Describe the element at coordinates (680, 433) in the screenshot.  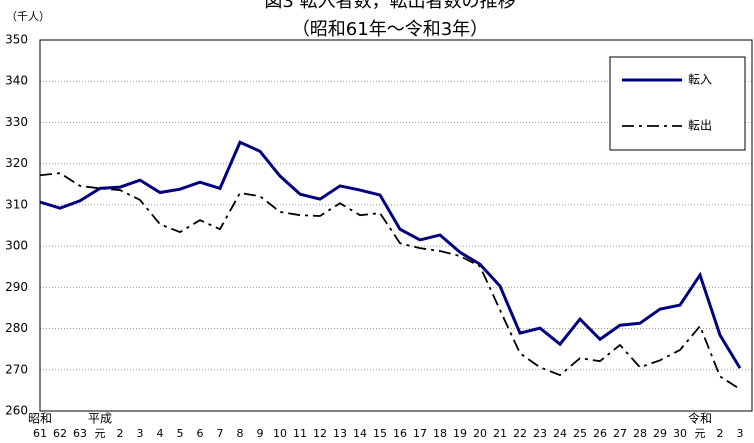
I see `x-tick-label: 30` at that location.